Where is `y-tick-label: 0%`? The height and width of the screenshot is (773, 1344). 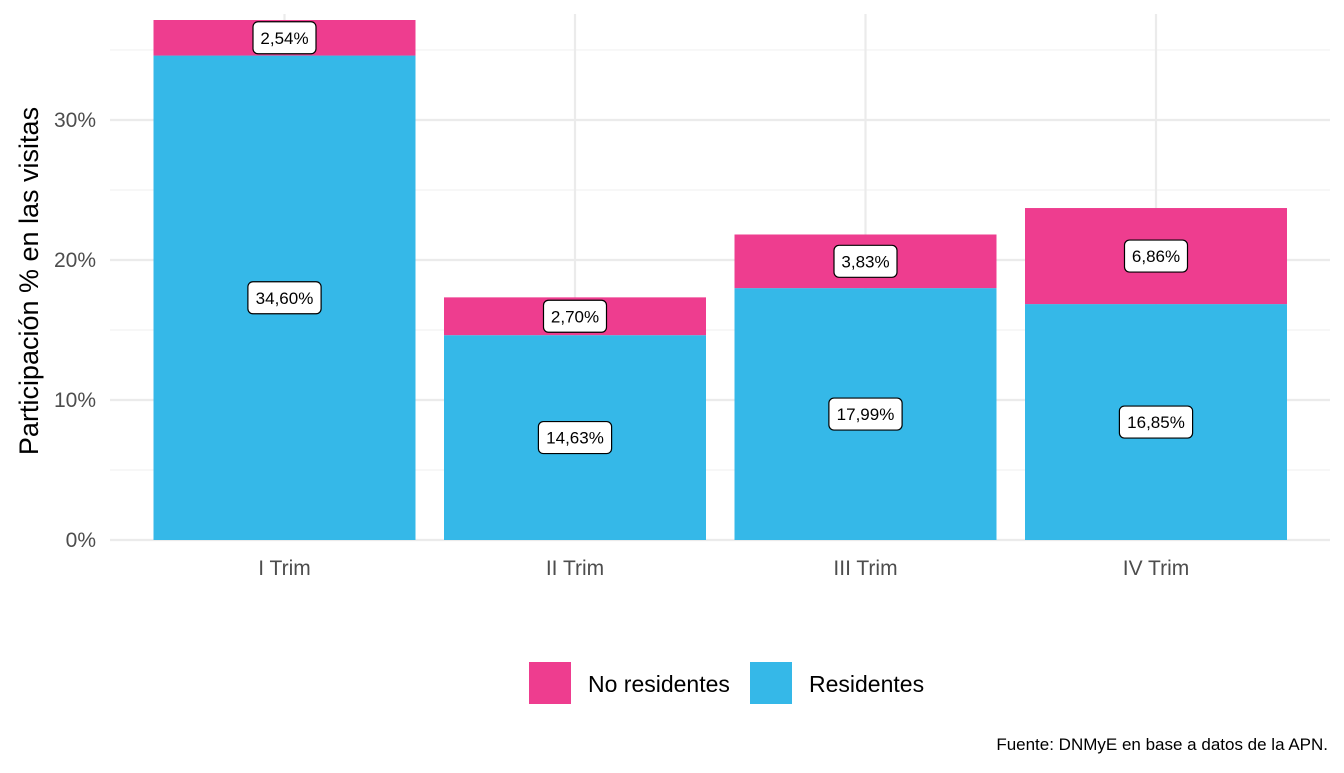 y-tick-label: 0% is located at coordinates (81, 540).